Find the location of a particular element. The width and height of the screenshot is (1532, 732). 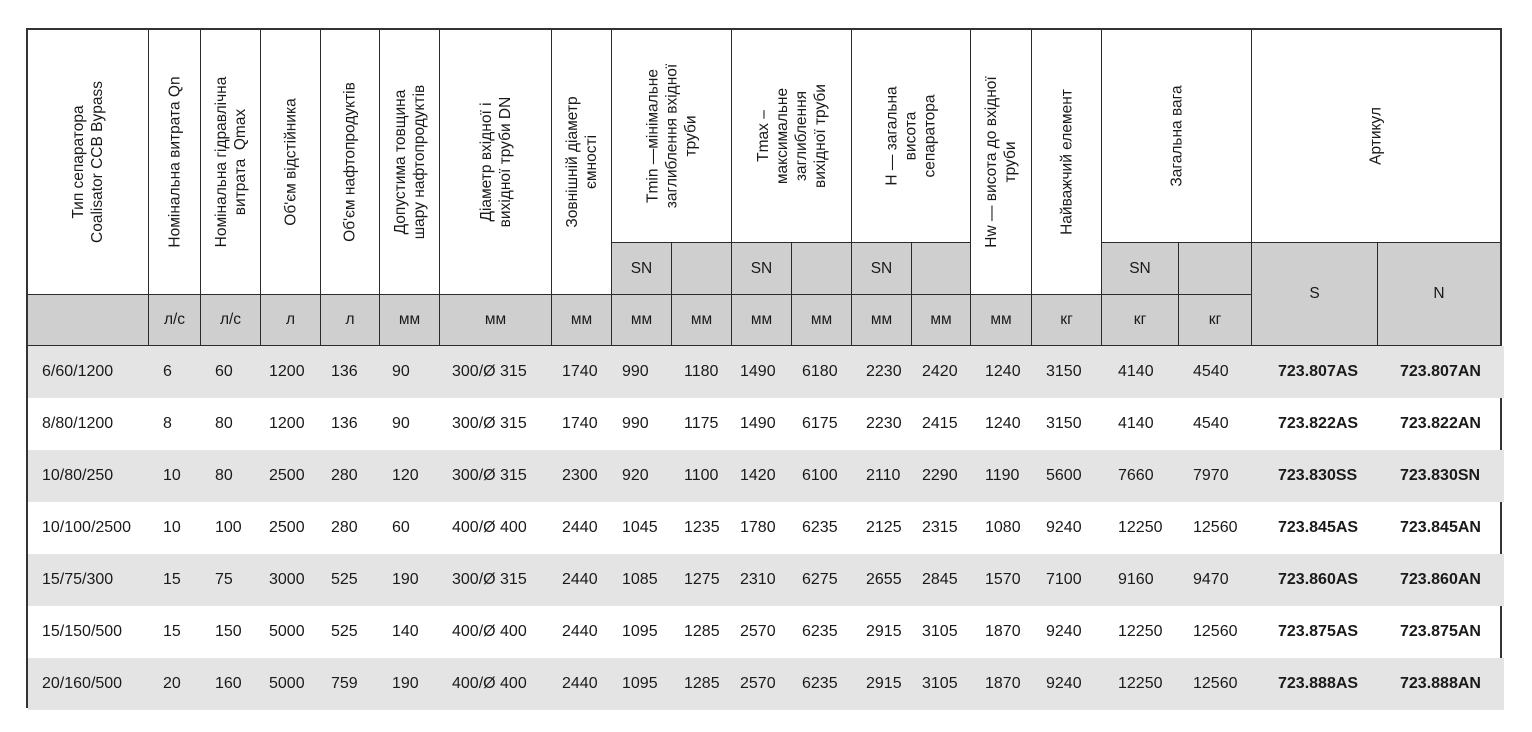

article-number: 723.845AS is located at coordinates (1318, 527).